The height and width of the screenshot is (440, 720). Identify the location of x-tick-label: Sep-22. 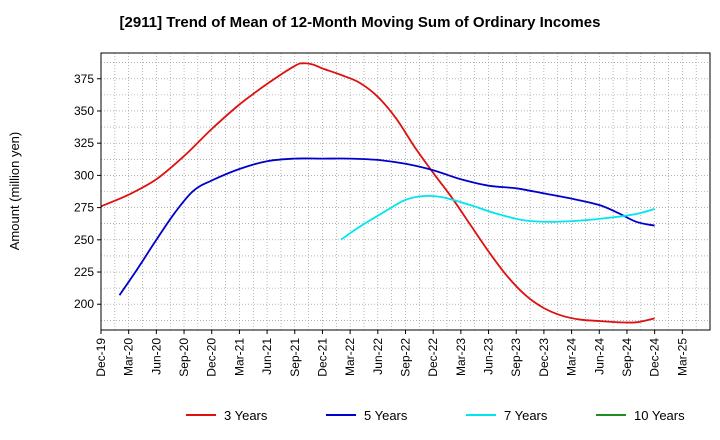
(406, 357).